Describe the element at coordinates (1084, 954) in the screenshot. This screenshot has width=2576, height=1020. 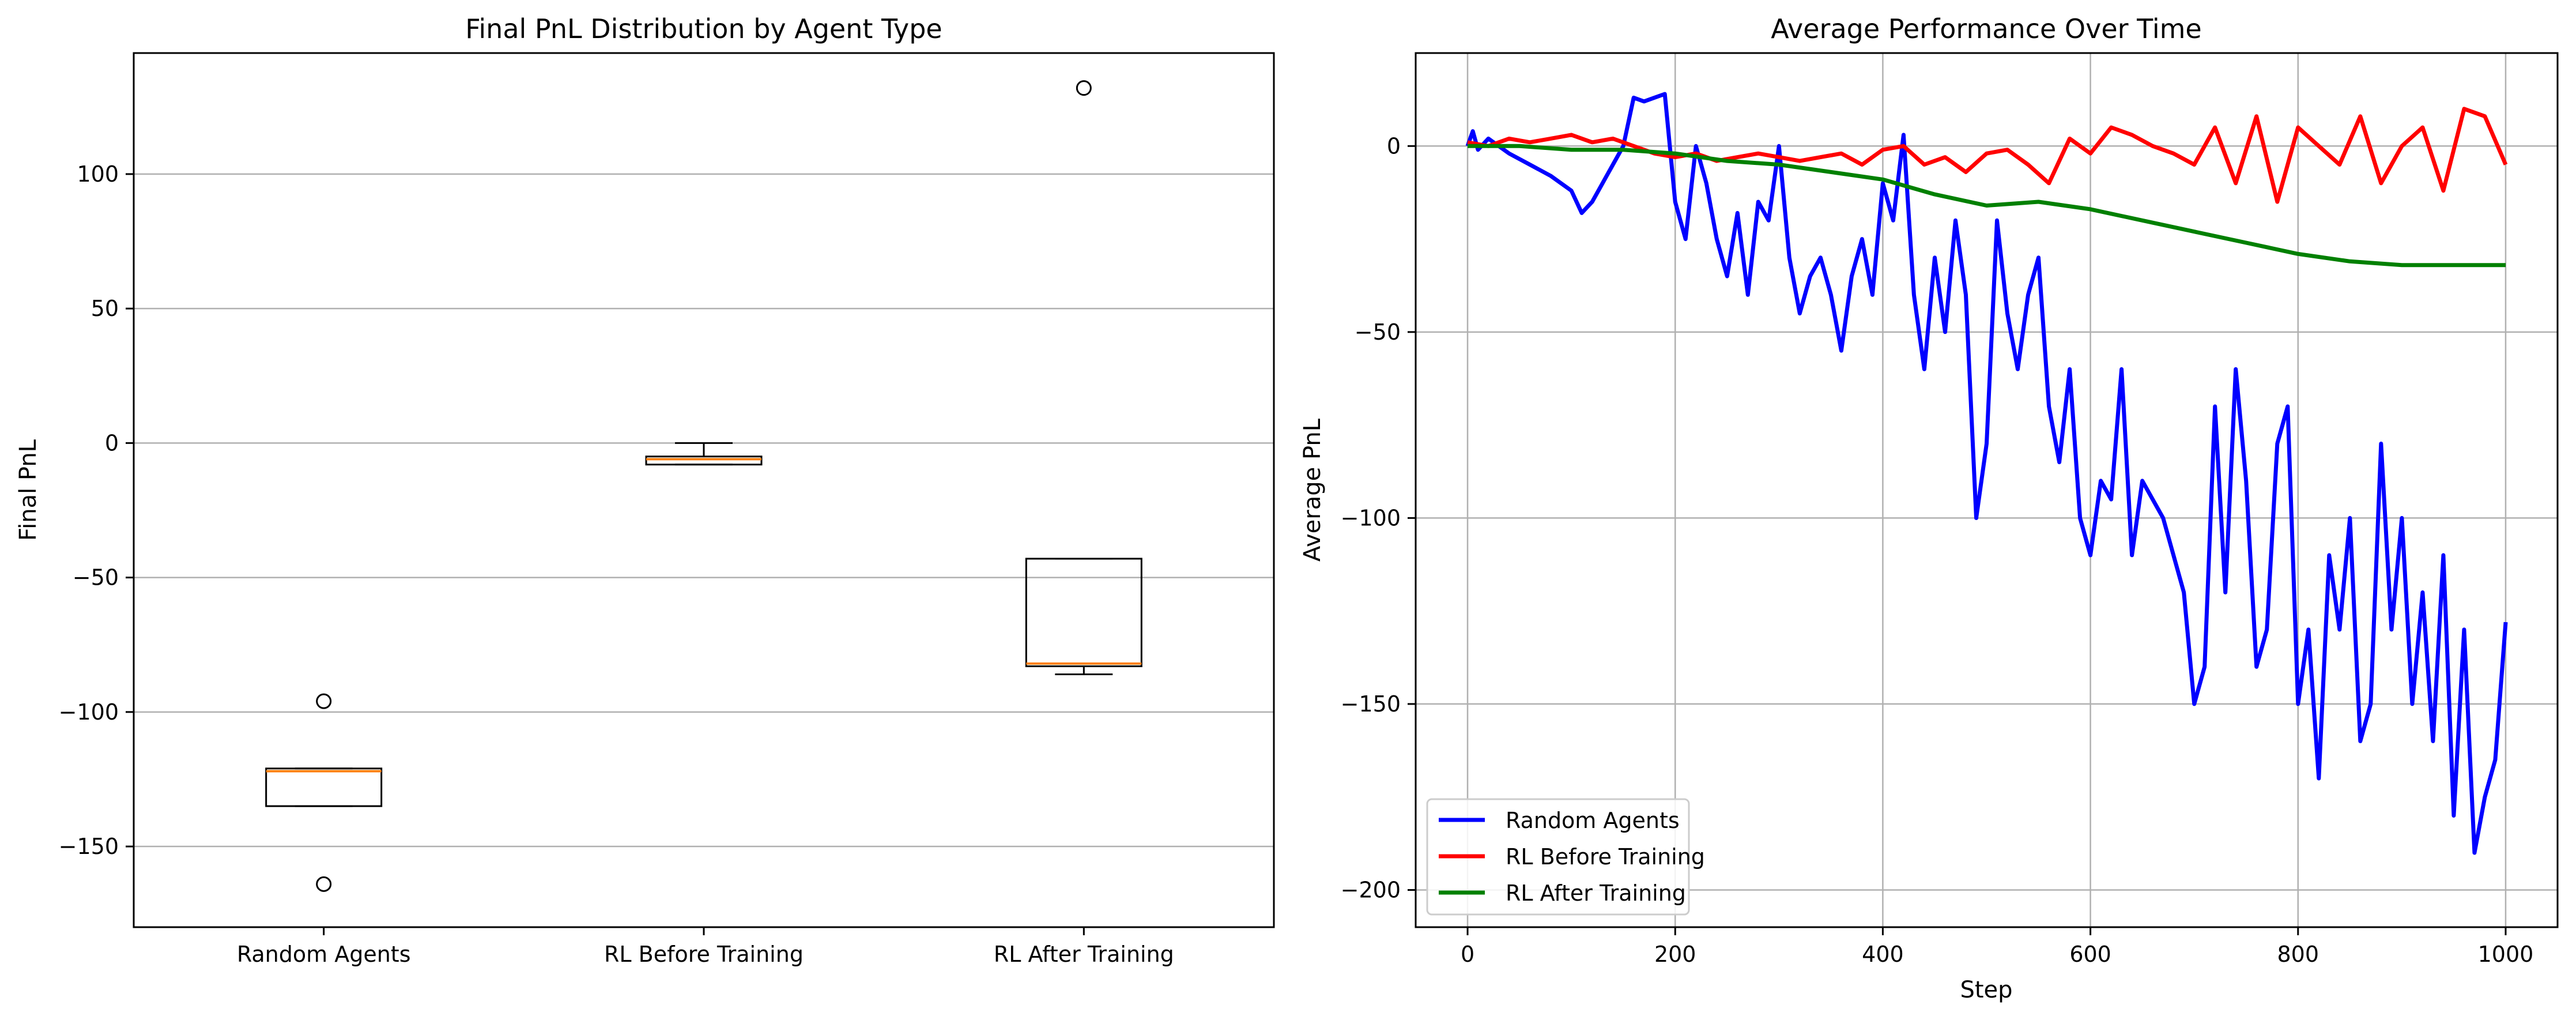
I see `left-xtick-label-rl-after-training: RL After Training` at that location.